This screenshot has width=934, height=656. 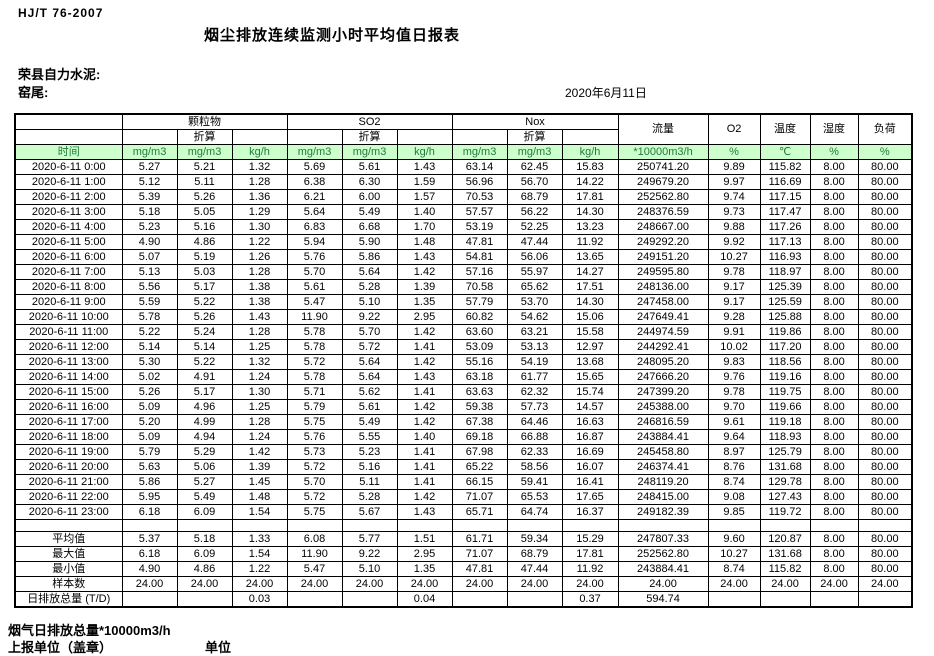 What do you see at coordinates (534, 302) in the screenshot?
I see `value-cell: 53.70` at bounding box center [534, 302].